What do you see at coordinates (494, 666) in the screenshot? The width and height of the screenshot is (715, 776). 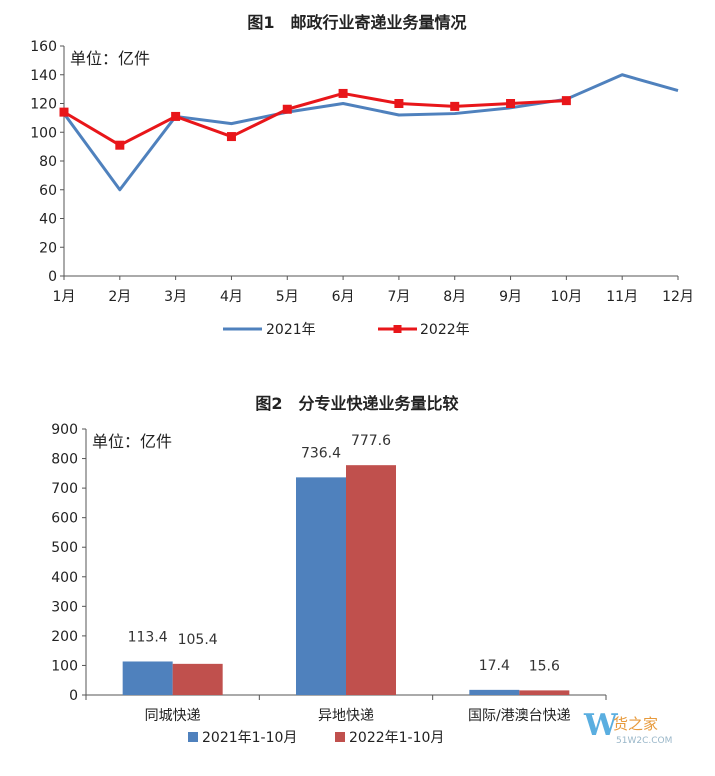 I see `bar-data-label: 17.4` at bounding box center [494, 666].